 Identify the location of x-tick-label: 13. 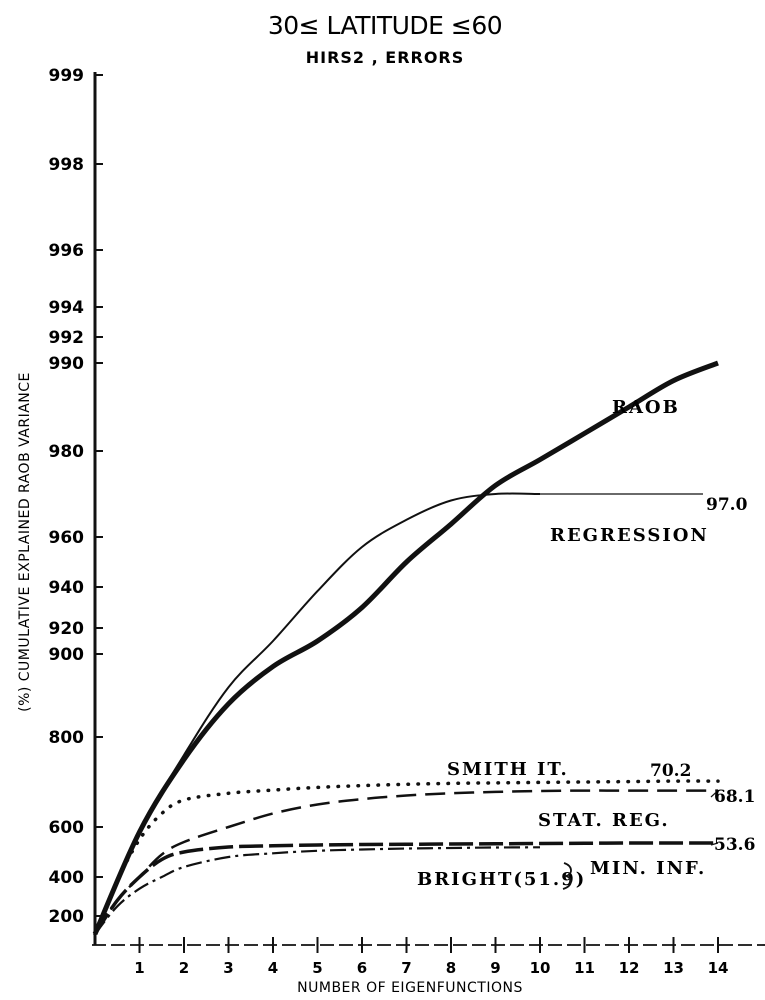
(673, 968).